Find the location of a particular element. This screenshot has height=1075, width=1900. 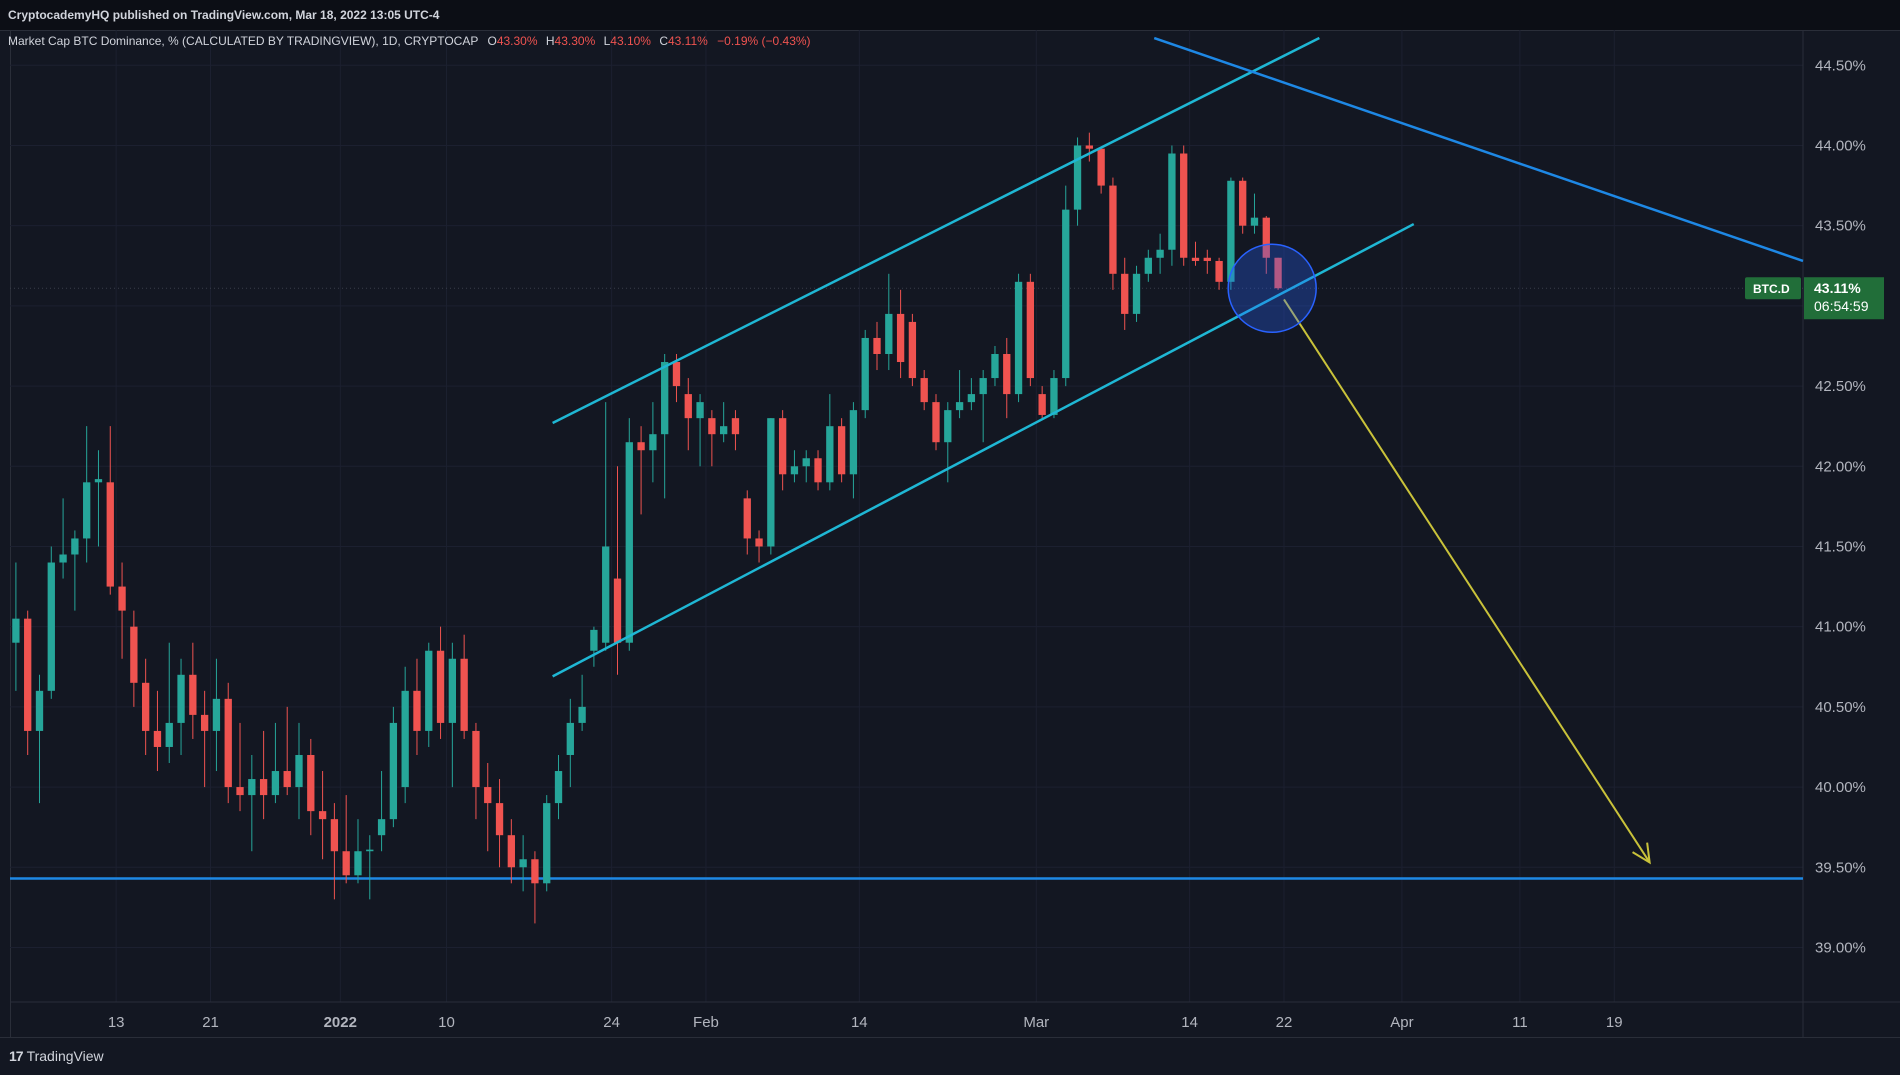

price-tick-label: 41.50% is located at coordinates (1840, 546).